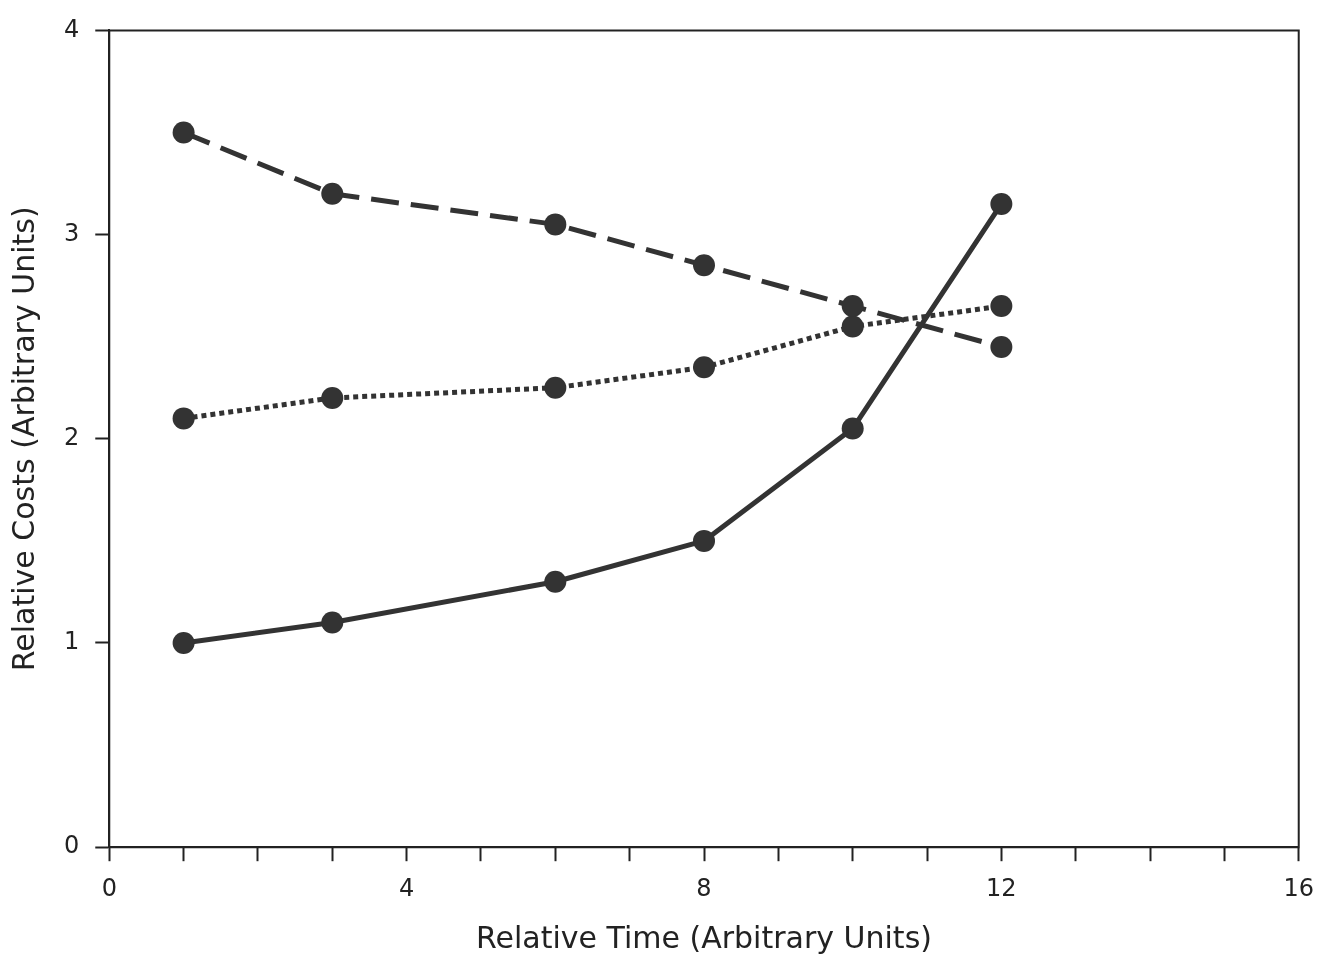  What do you see at coordinates (1001, 887) in the screenshot?
I see `x-tick-label: 12` at bounding box center [1001, 887].